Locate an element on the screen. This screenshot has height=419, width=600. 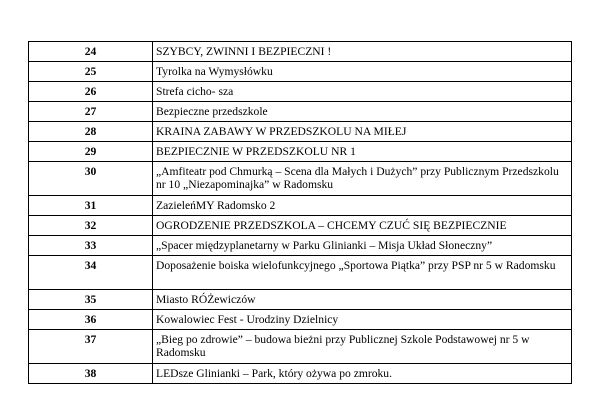
table-row: 26 Strefa cicho- sza is located at coordinates (300, 91).